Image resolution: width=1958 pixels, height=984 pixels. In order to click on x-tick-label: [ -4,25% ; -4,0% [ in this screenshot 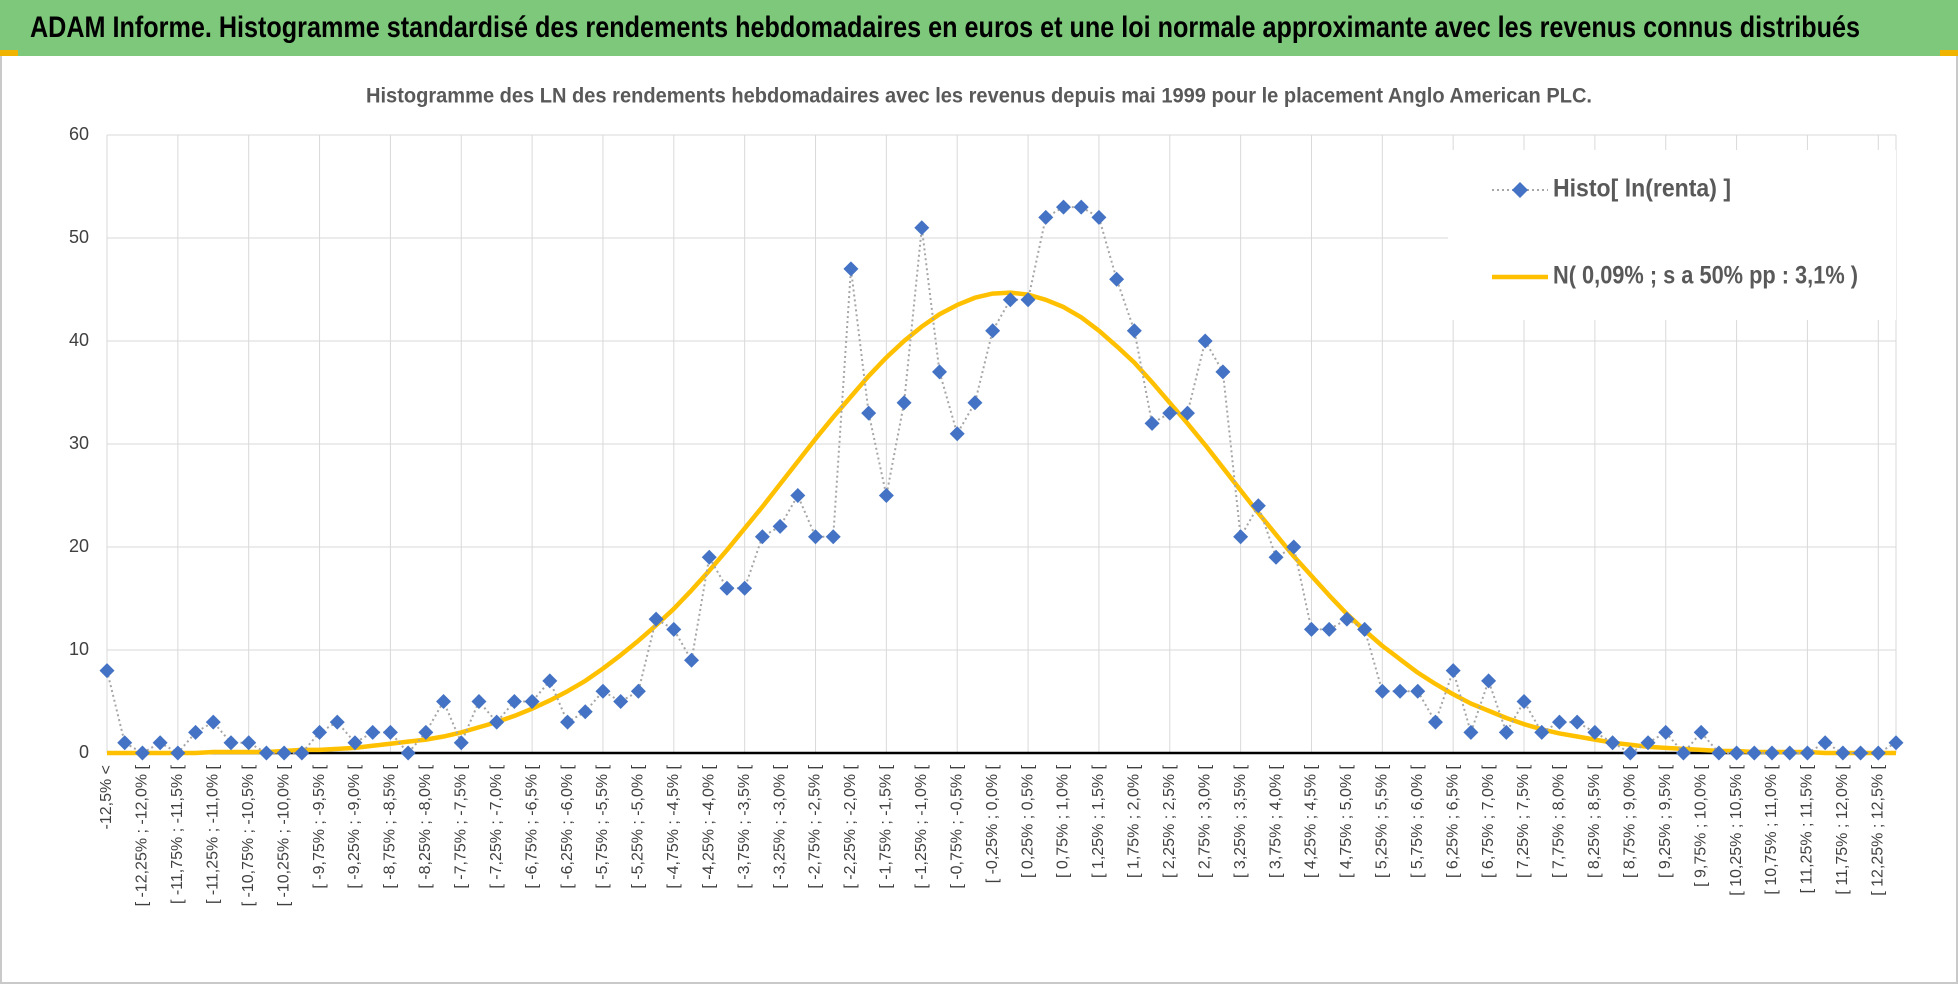, I will do `click(708, 826)`.